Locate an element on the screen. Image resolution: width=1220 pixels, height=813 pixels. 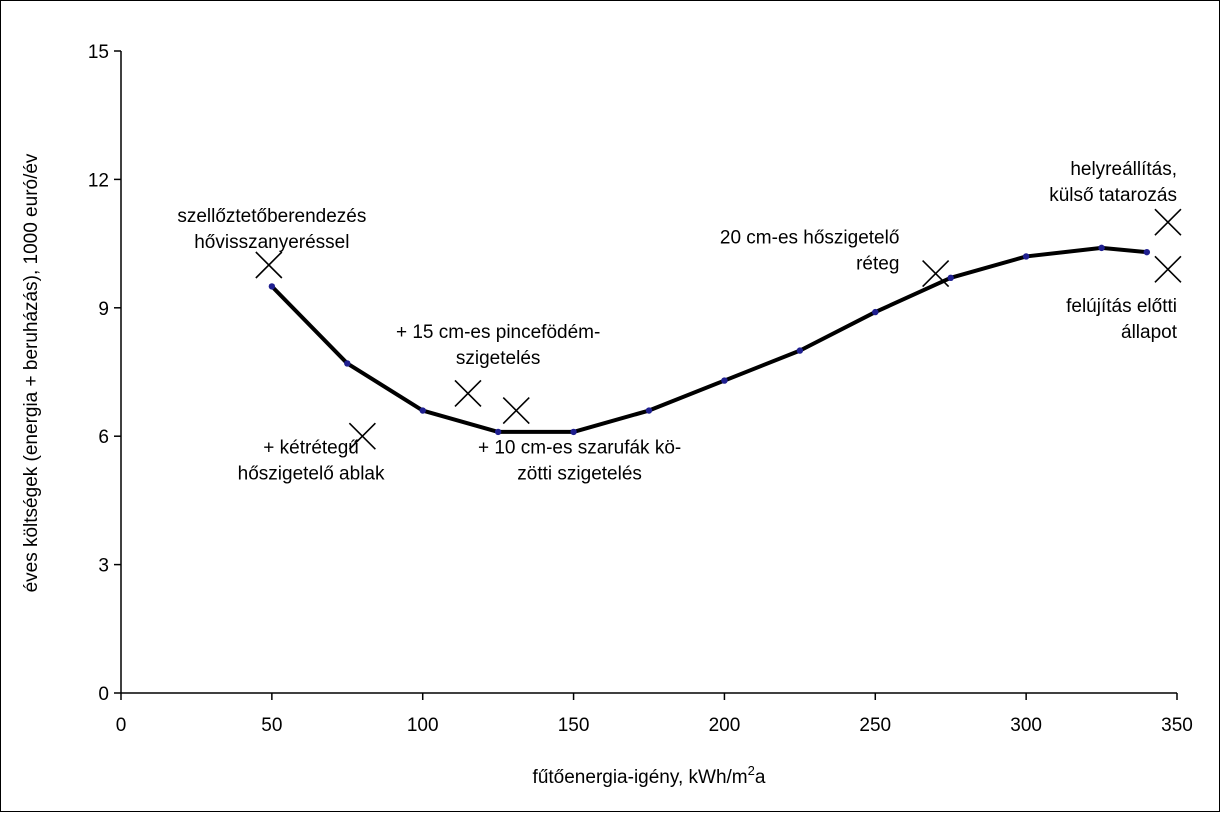
y-tick-label: 15 is located at coordinates (98, 52).